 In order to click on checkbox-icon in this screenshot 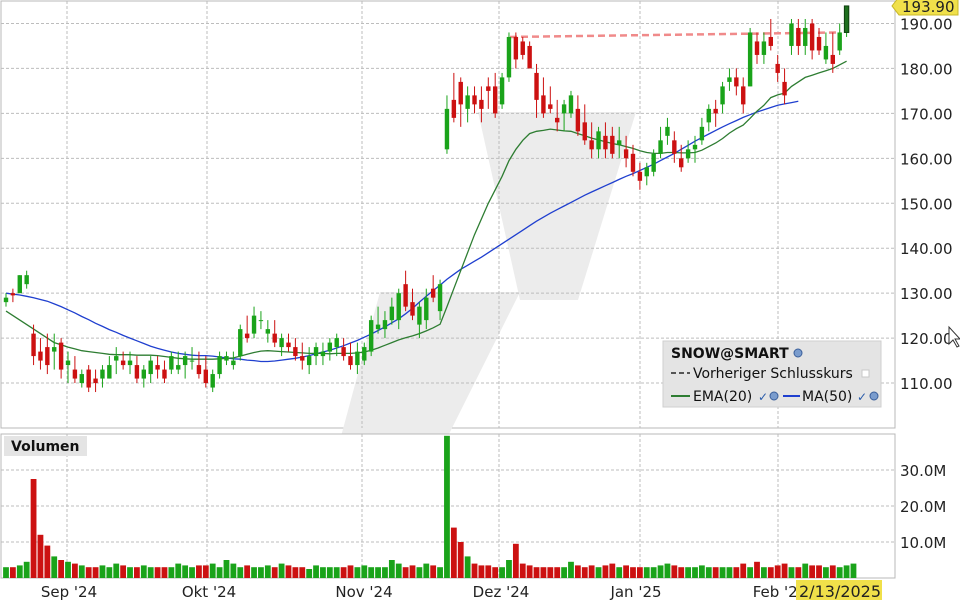, I will do `click(865, 373)`.